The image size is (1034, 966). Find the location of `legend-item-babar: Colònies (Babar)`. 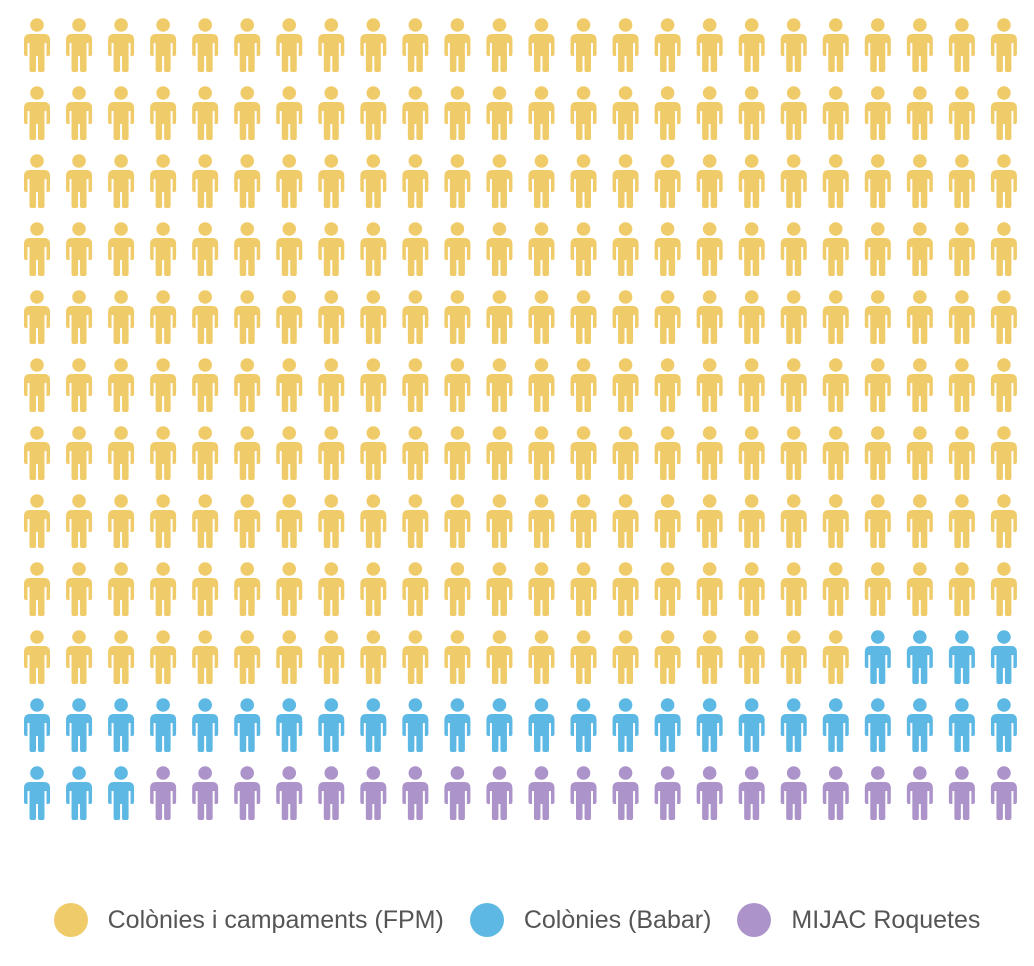

legend-item-babar: Colònies (Babar) is located at coordinates (590, 920).